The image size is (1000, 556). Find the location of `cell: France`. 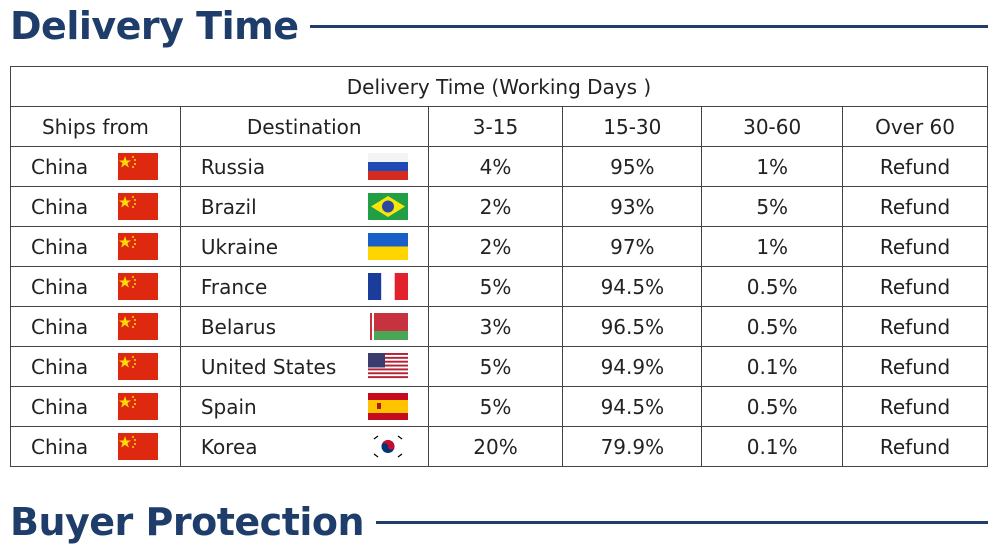

cell: France is located at coordinates (304, 286).